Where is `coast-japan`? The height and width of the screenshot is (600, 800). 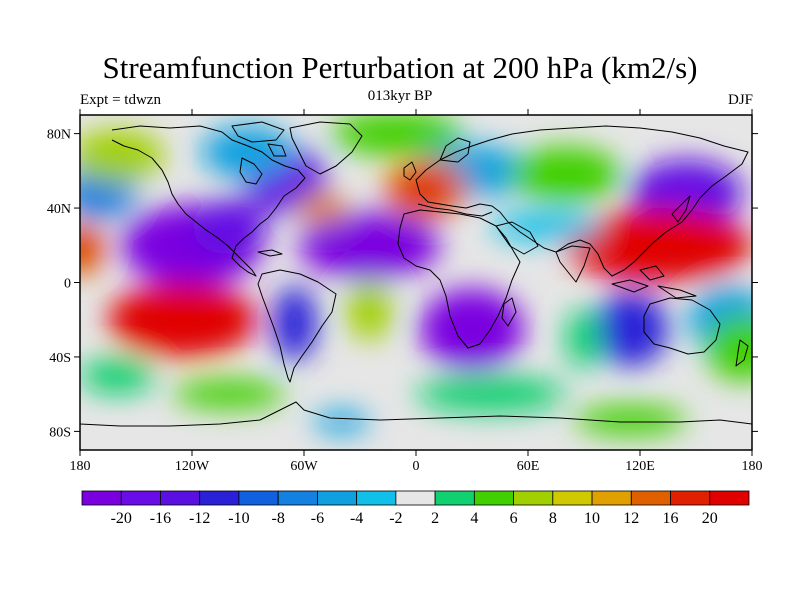
coast-japan is located at coordinates (681, 209).